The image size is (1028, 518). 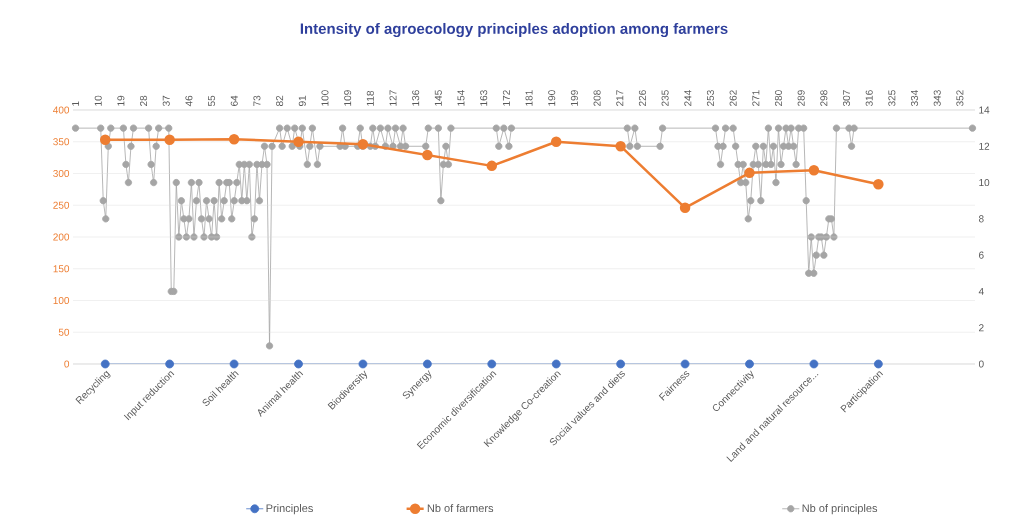 I want to click on y2-tick-label: 6, so click(x=981, y=255).